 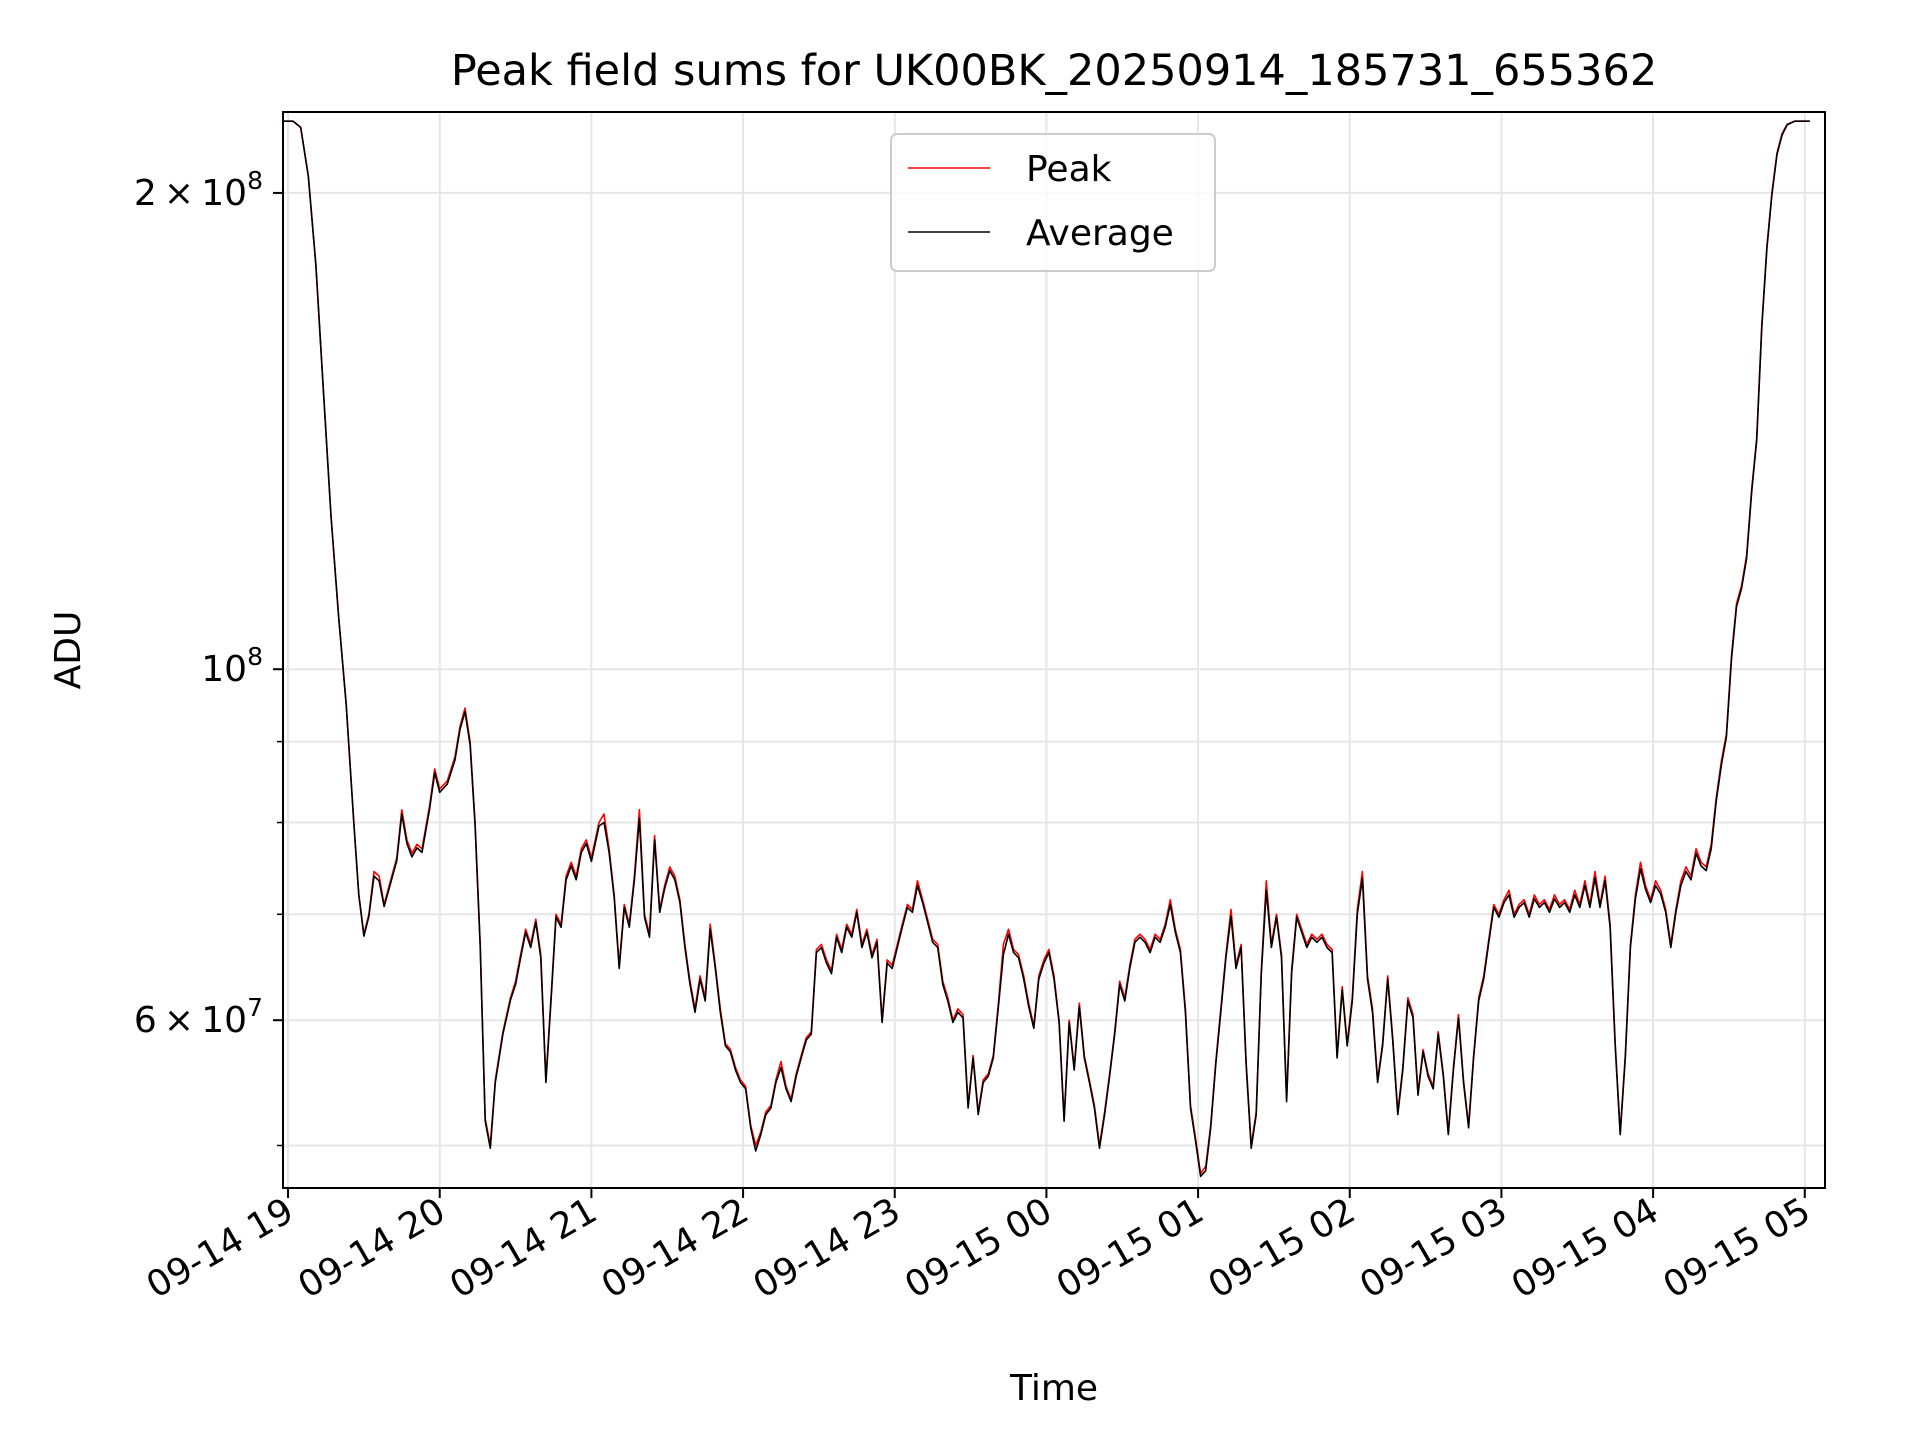 What do you see at coordinates (198, 190) in the screenshot?
I see `y-tick-label: 2 × 10⁸` at bounding box center [198, 190].